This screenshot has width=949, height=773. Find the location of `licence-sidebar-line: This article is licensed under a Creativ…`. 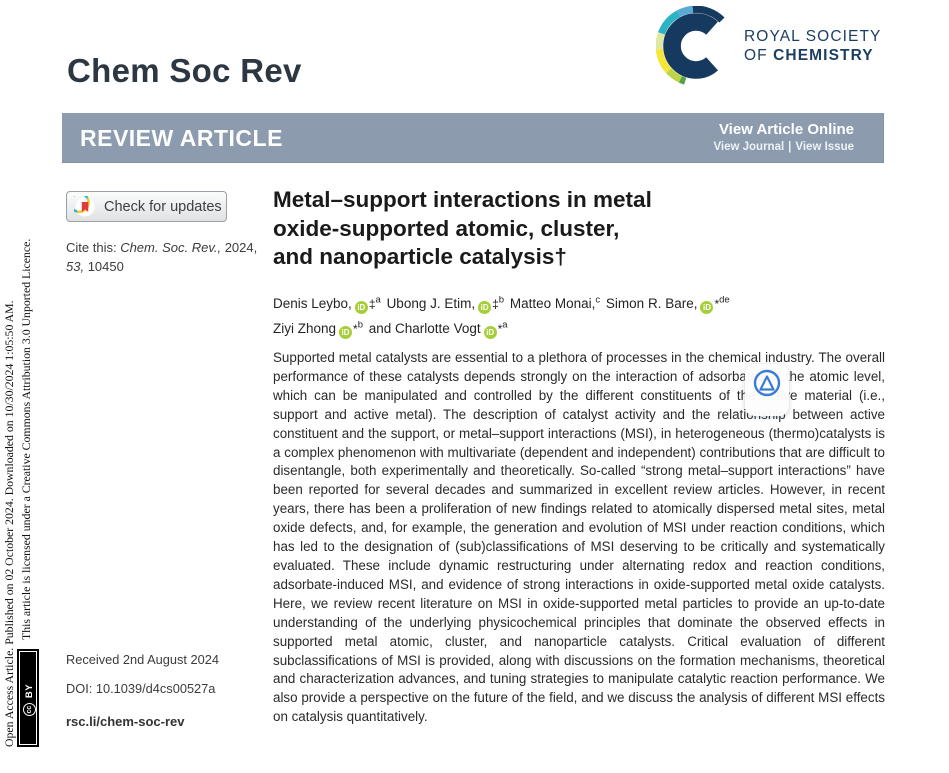

licence-sidebar-line: This article is licensed under a Creativ… is located at coordinates (26, 439).